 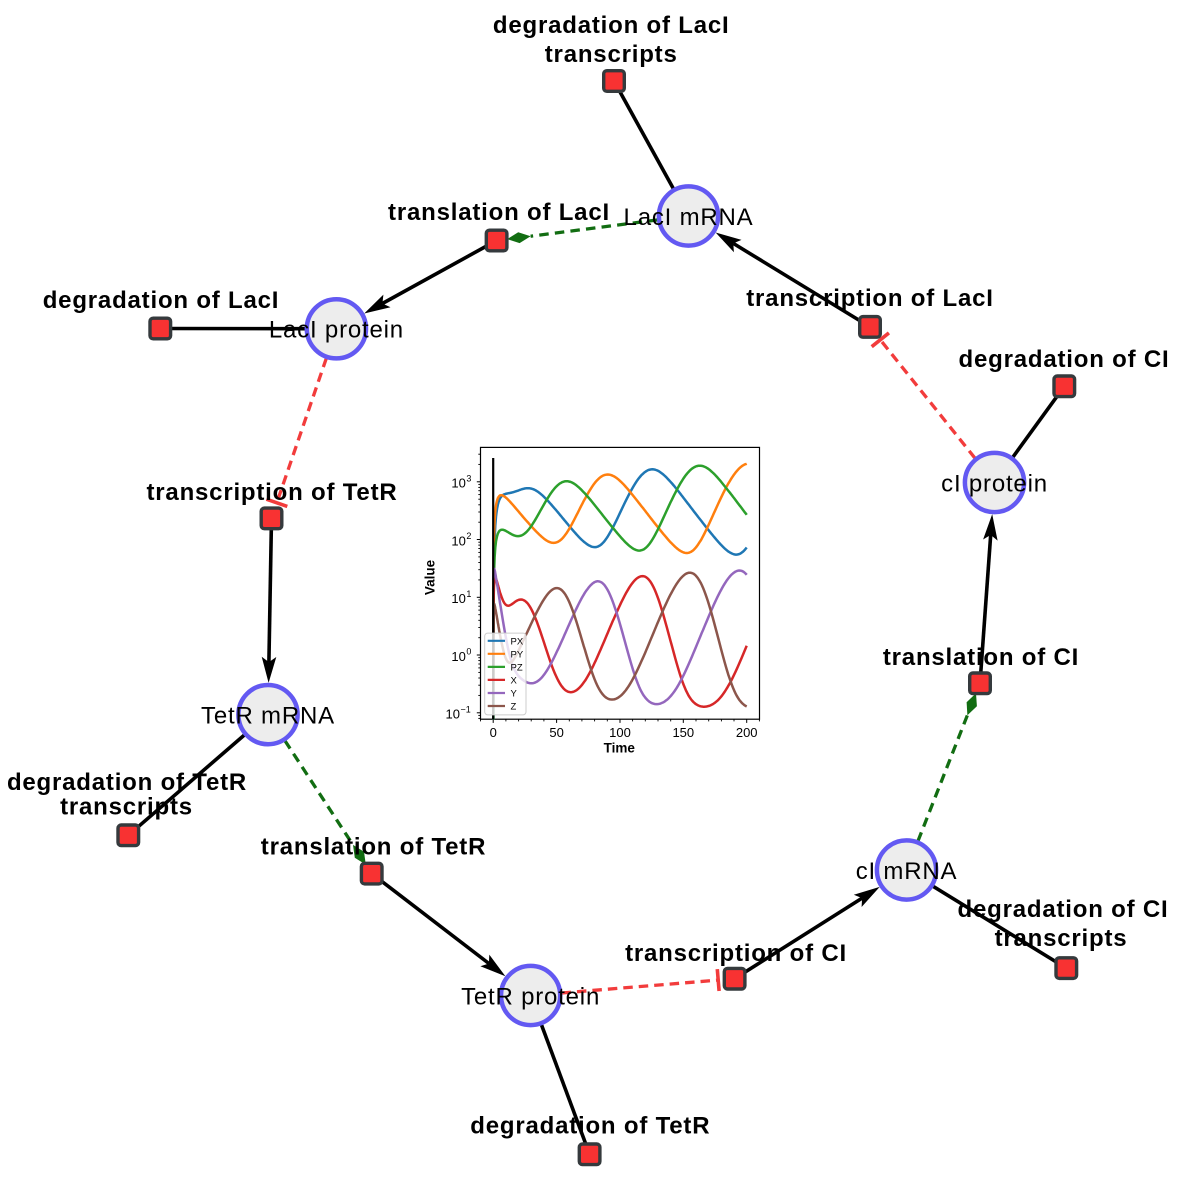 What do you see at coordinates (530, 996) in the screenshot?
I see `svg-text: TetR protein` at bounding box center [530, 996].